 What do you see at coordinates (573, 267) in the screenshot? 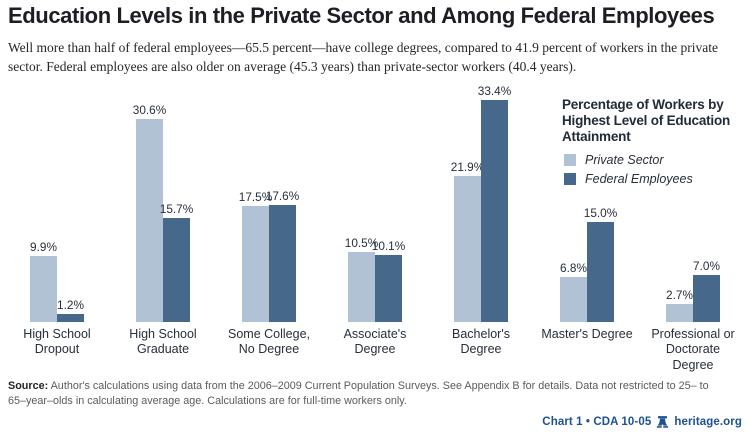
I see `bar-value-label: 6.8%` at bounding box center [573, 267].